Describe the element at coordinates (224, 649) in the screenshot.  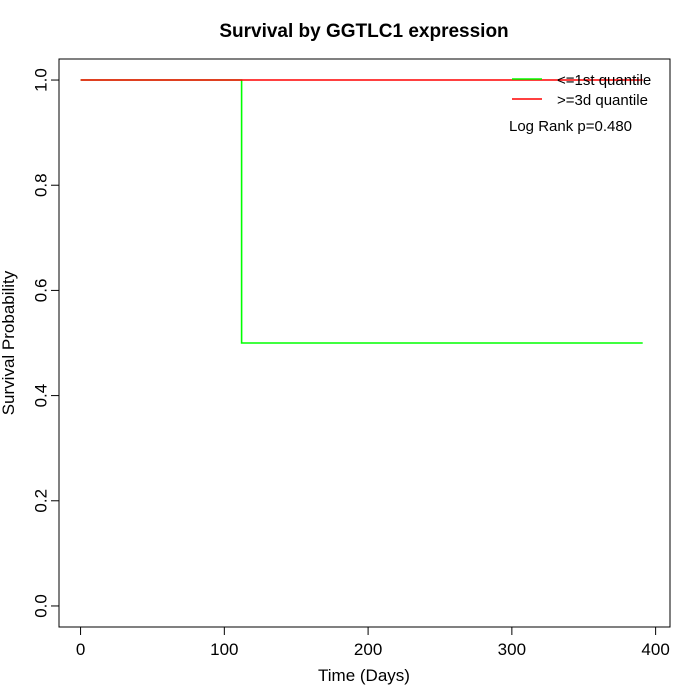
I see `x-tick-label: 100` at that location.